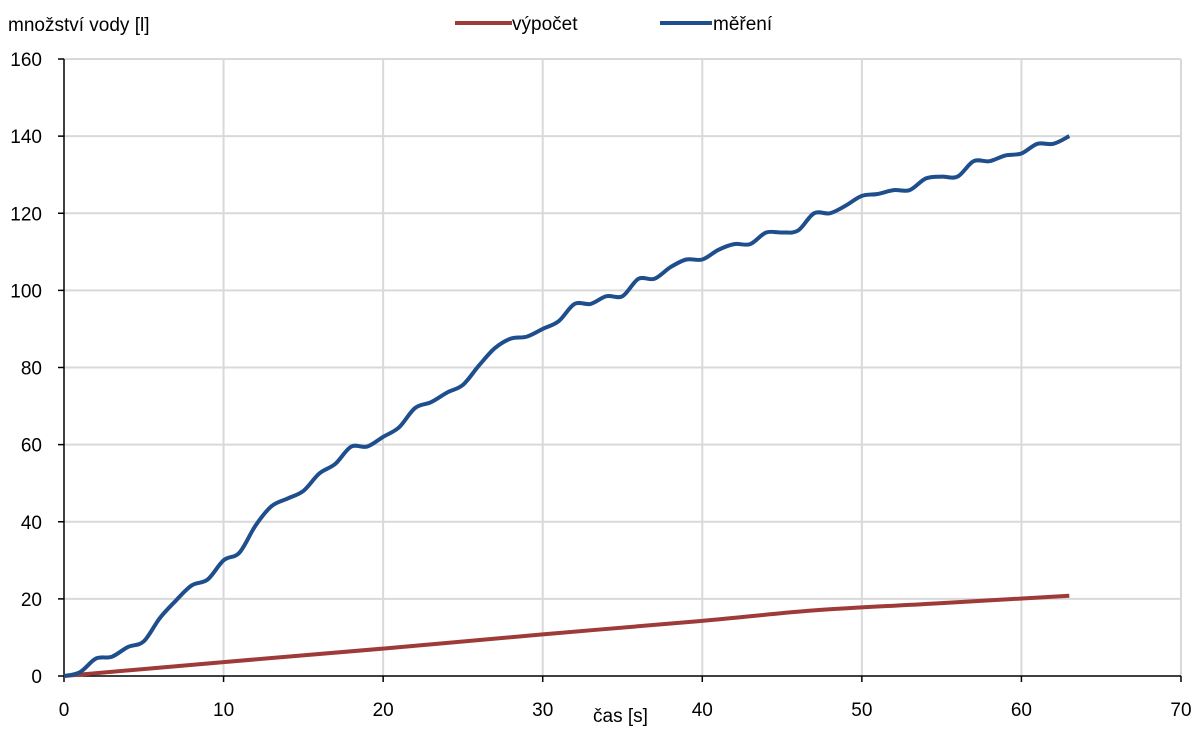  I want to click on x-tick-label: 70, so click(1180, 710).